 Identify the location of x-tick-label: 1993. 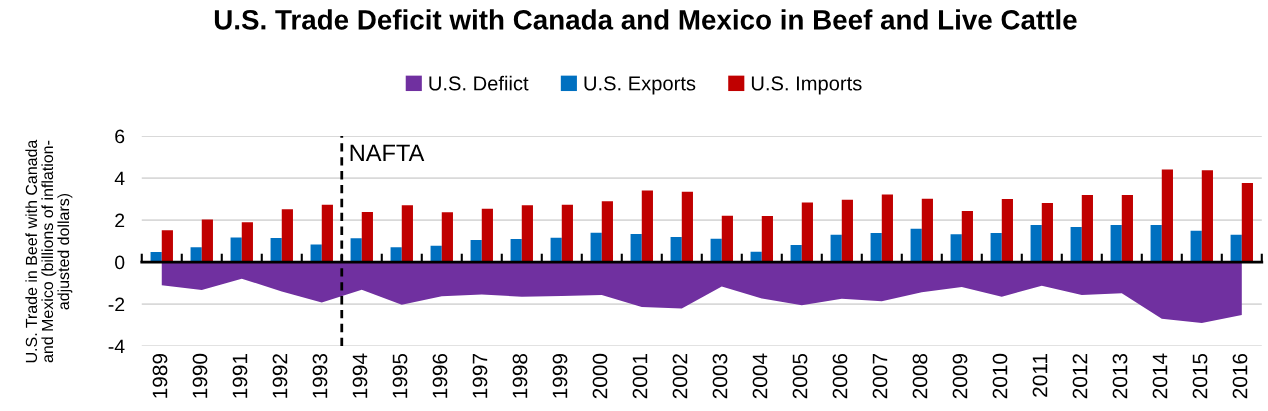
(320, 375).